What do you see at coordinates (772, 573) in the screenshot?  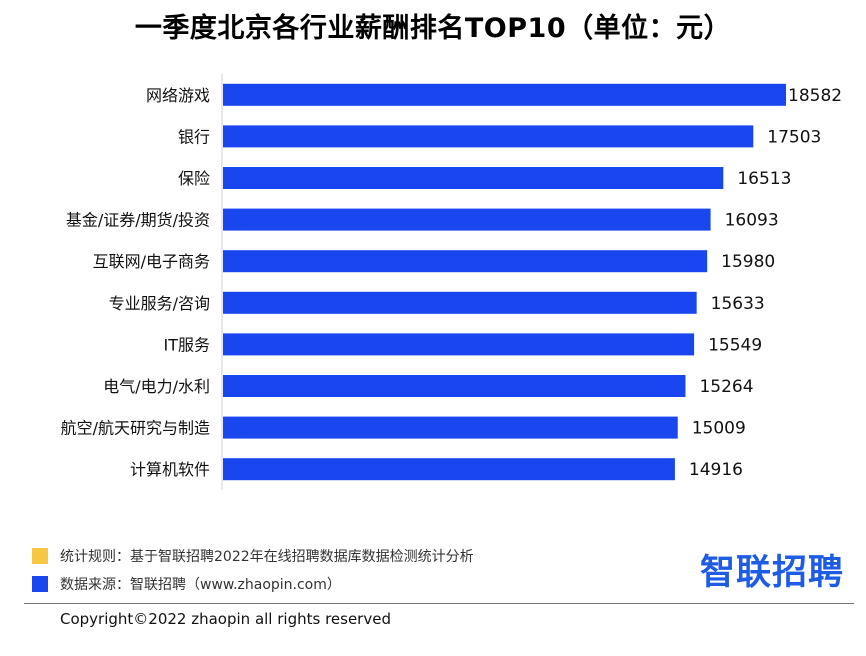 I see `zhaopin-logo: 智联招聘` at bounding box center [772, 573].